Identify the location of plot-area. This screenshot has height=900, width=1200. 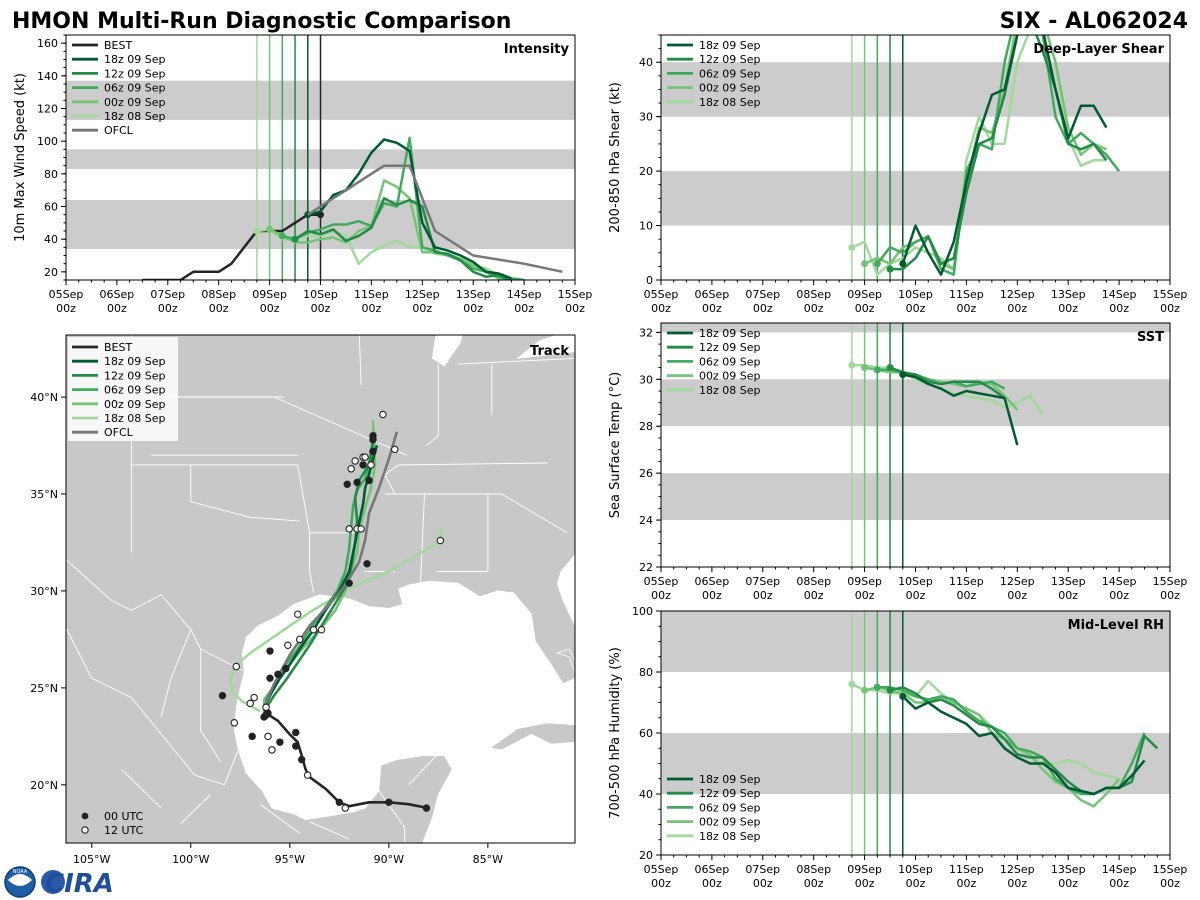
(915, 157).